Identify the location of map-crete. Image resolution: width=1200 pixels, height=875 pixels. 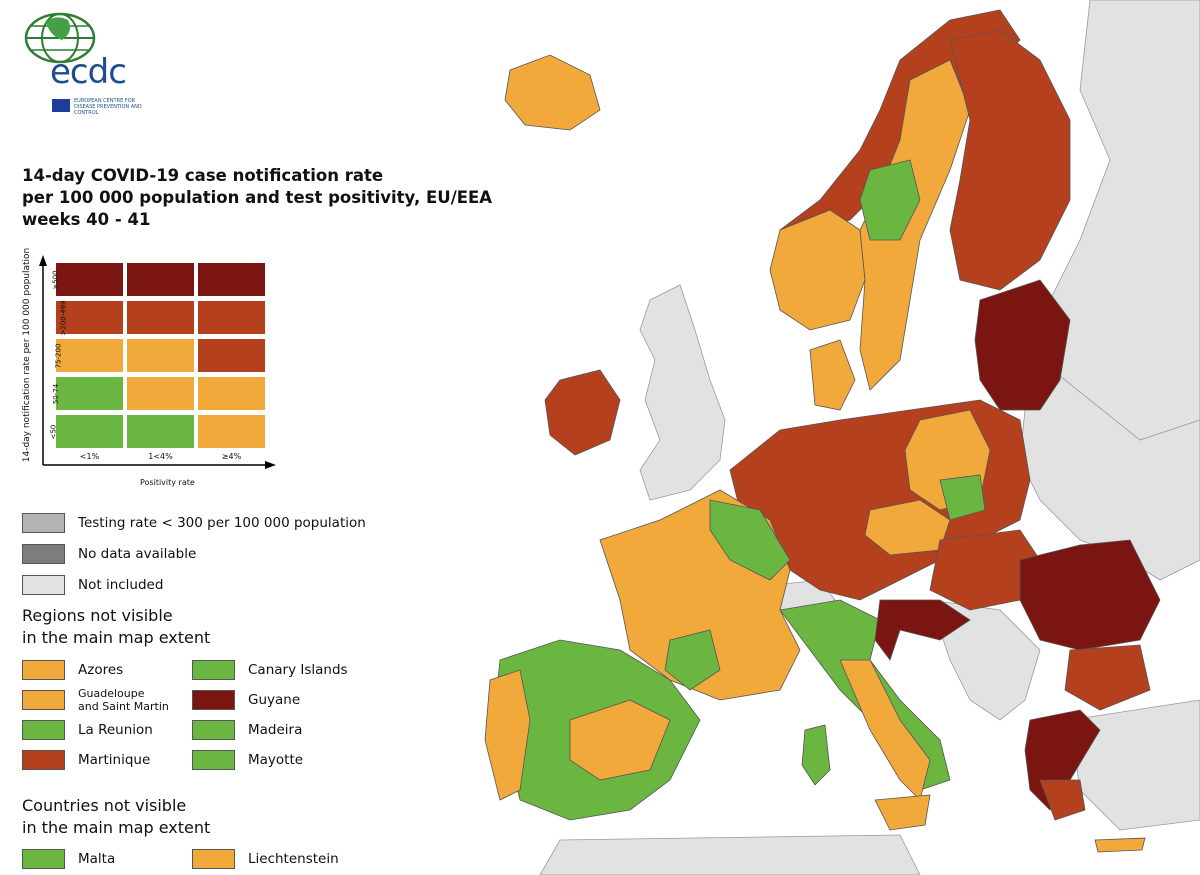
(1120, 845).